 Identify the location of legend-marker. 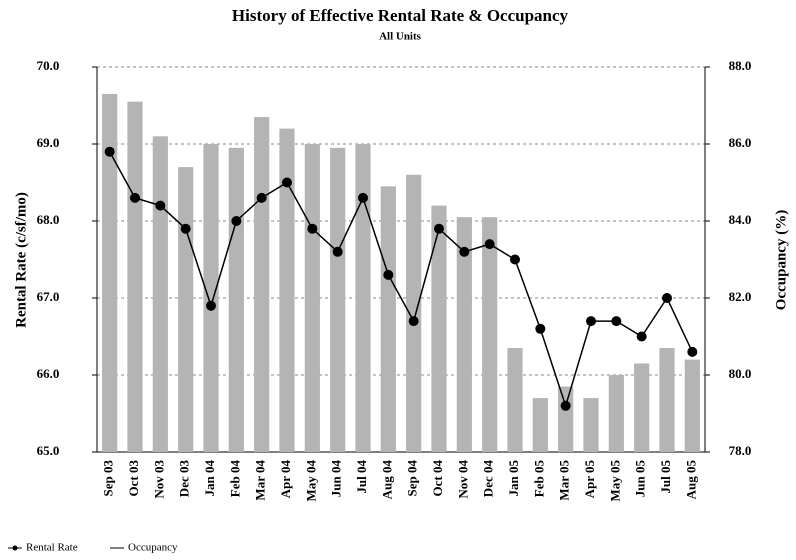
(15, 548).